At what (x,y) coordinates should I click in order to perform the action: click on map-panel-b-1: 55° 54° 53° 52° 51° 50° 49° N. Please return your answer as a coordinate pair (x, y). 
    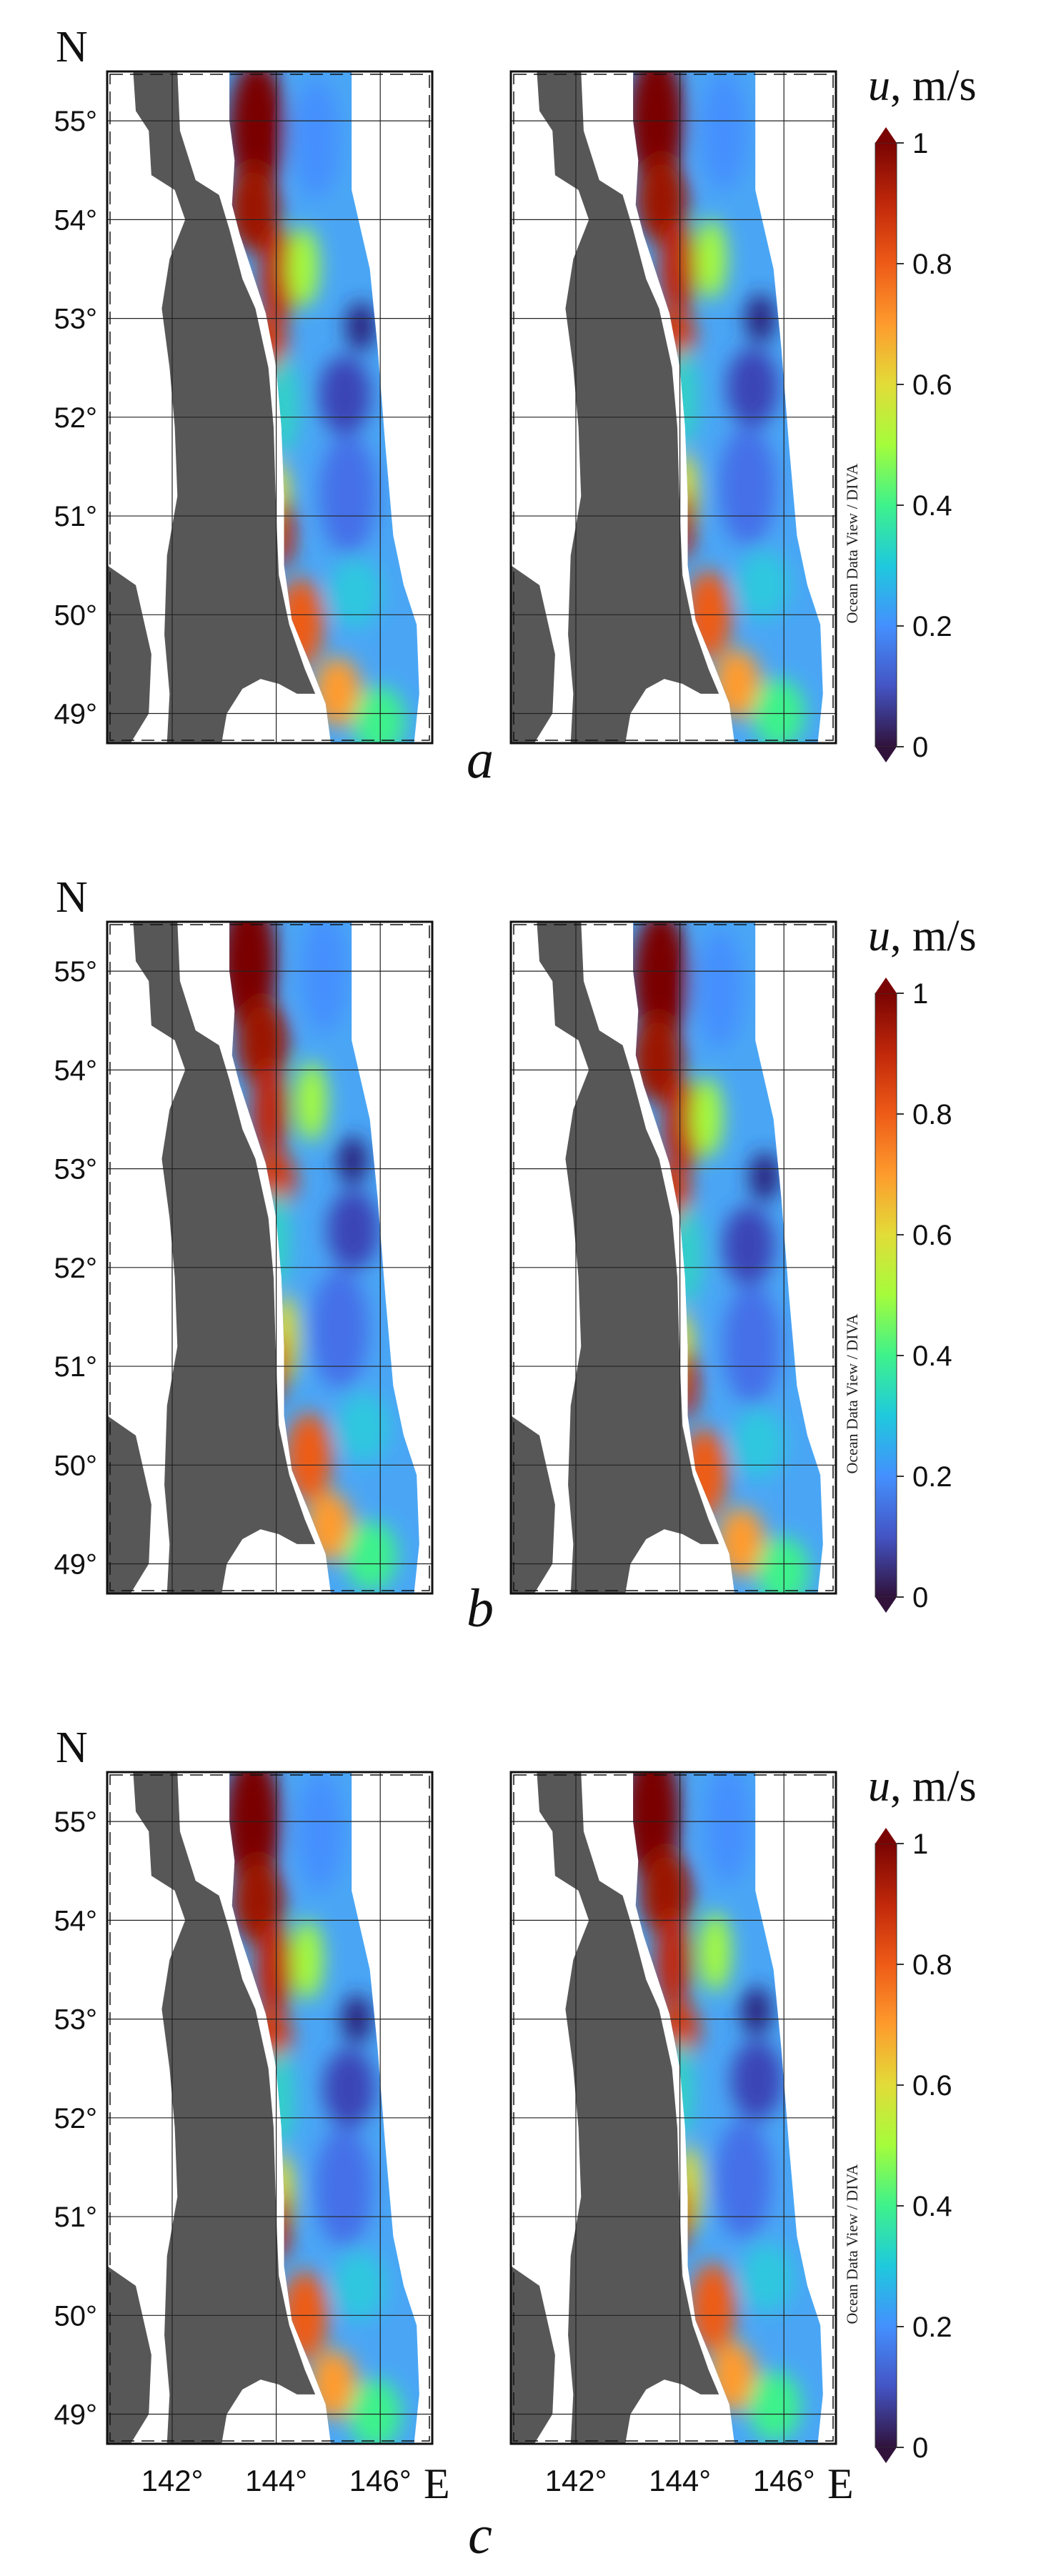
    Looking at the image, I should click on (244, 1234).